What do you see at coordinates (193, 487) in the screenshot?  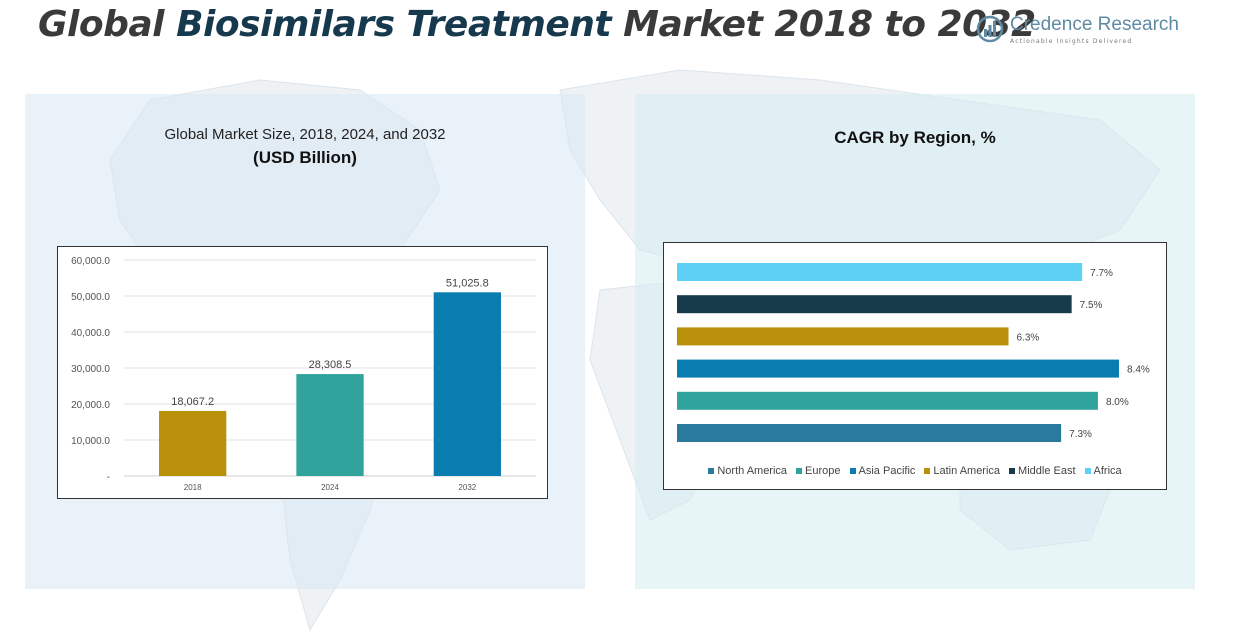 I see `x-tick-label: 2018` at bounding box center [193, 487].